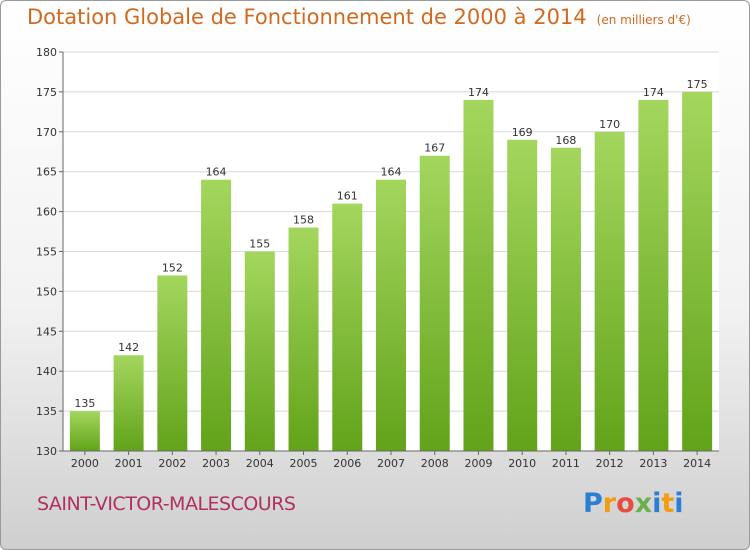  What do you see at coordinates (434, 148) in the screenshot?
I see `bar-value-label: 167` at bounding box center [434, 148].